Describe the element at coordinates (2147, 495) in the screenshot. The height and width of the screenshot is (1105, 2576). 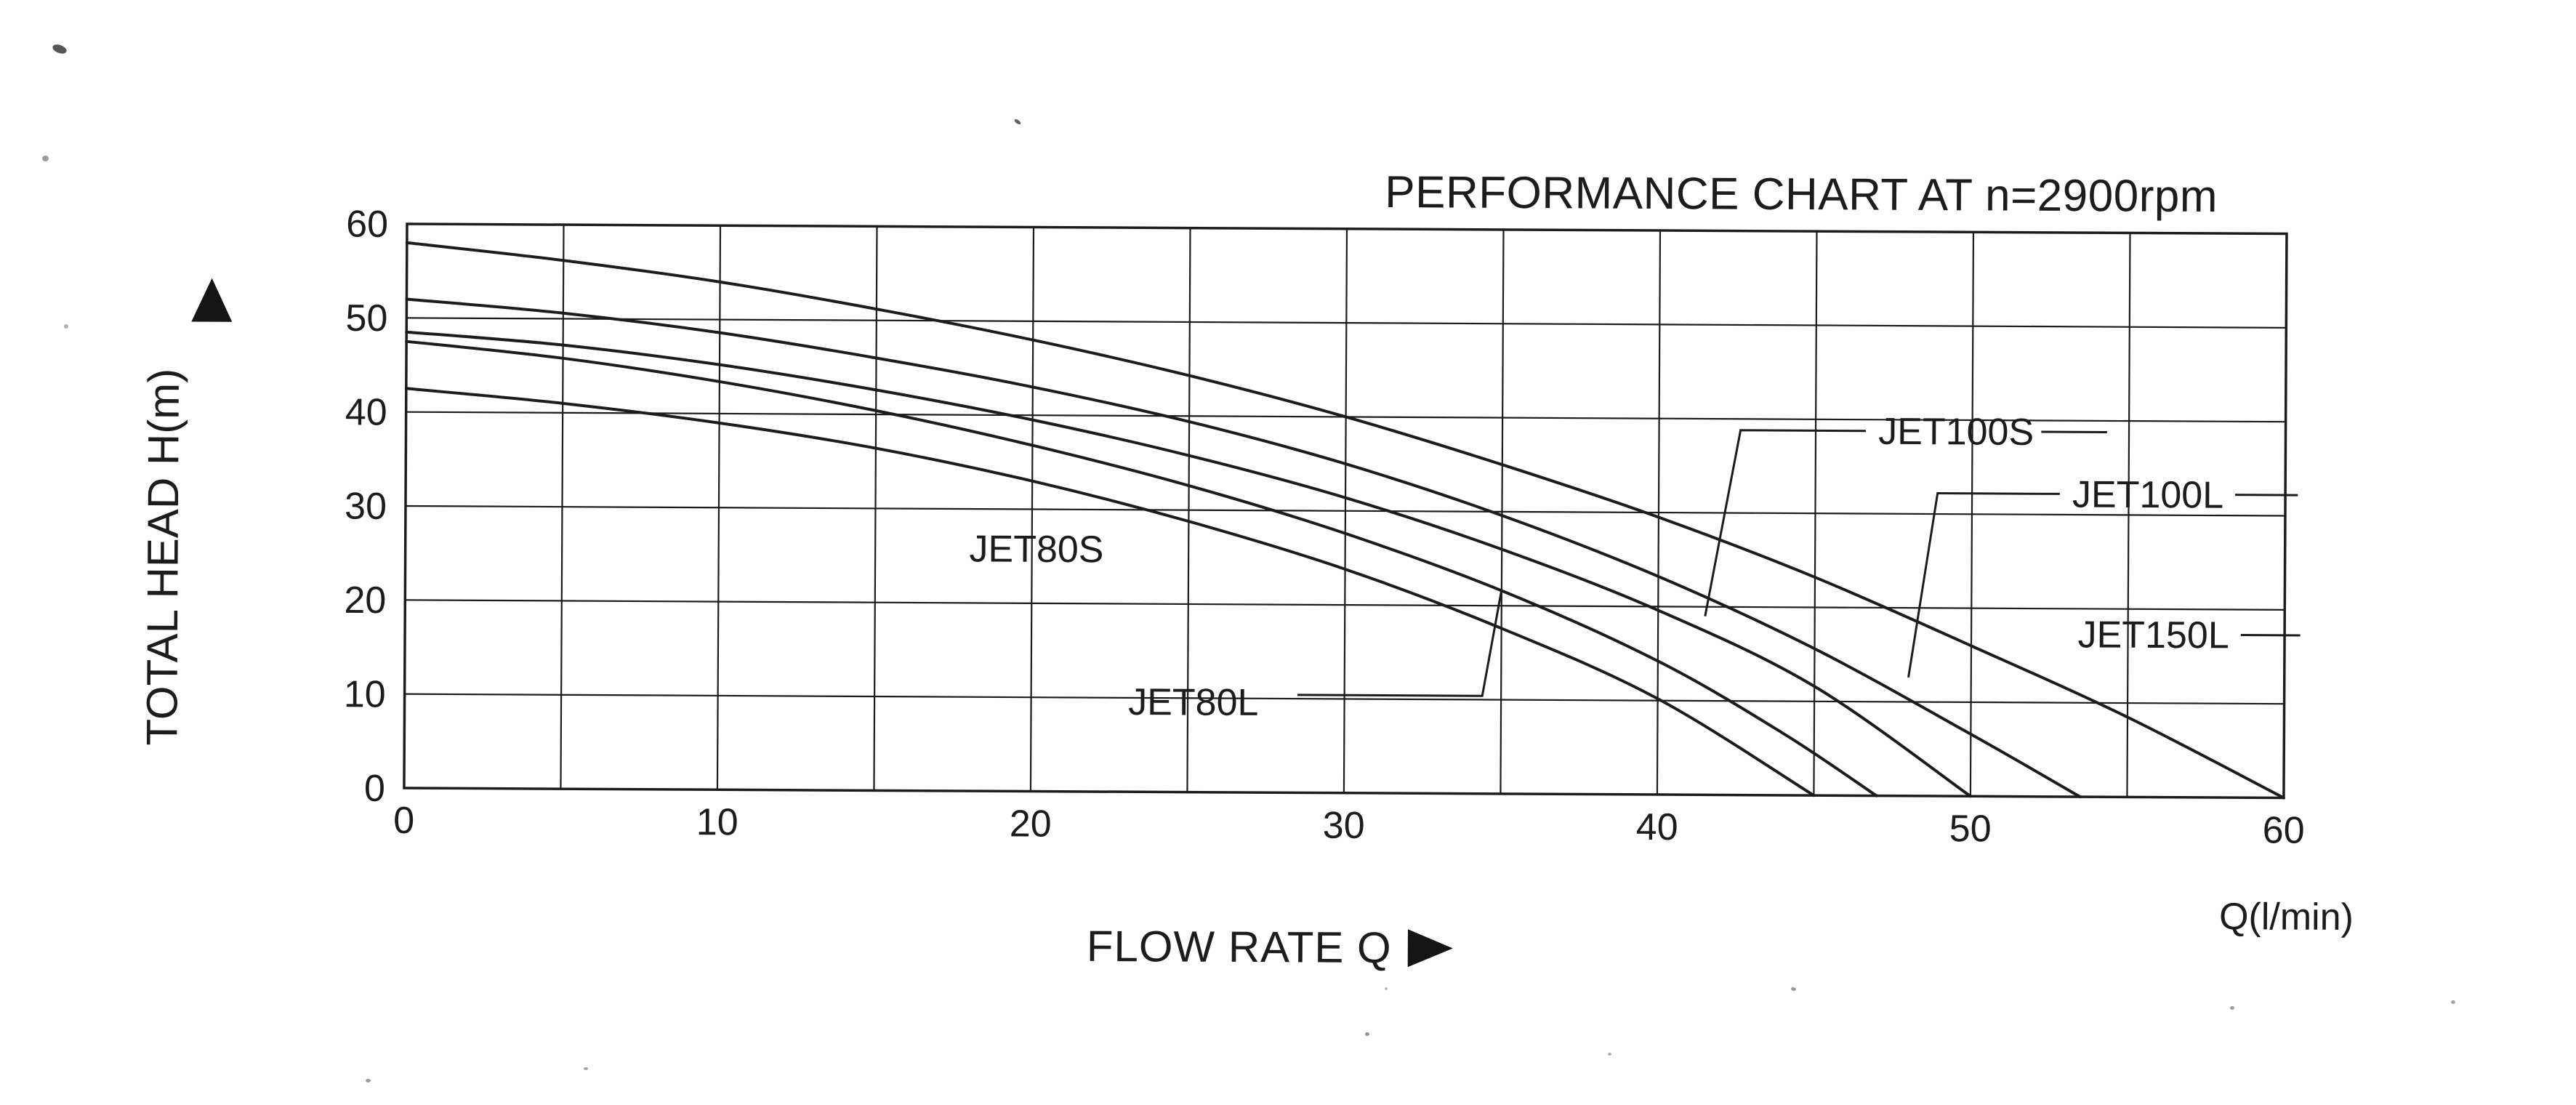
I see `curve-label-jet100l: JET100L` at that location.